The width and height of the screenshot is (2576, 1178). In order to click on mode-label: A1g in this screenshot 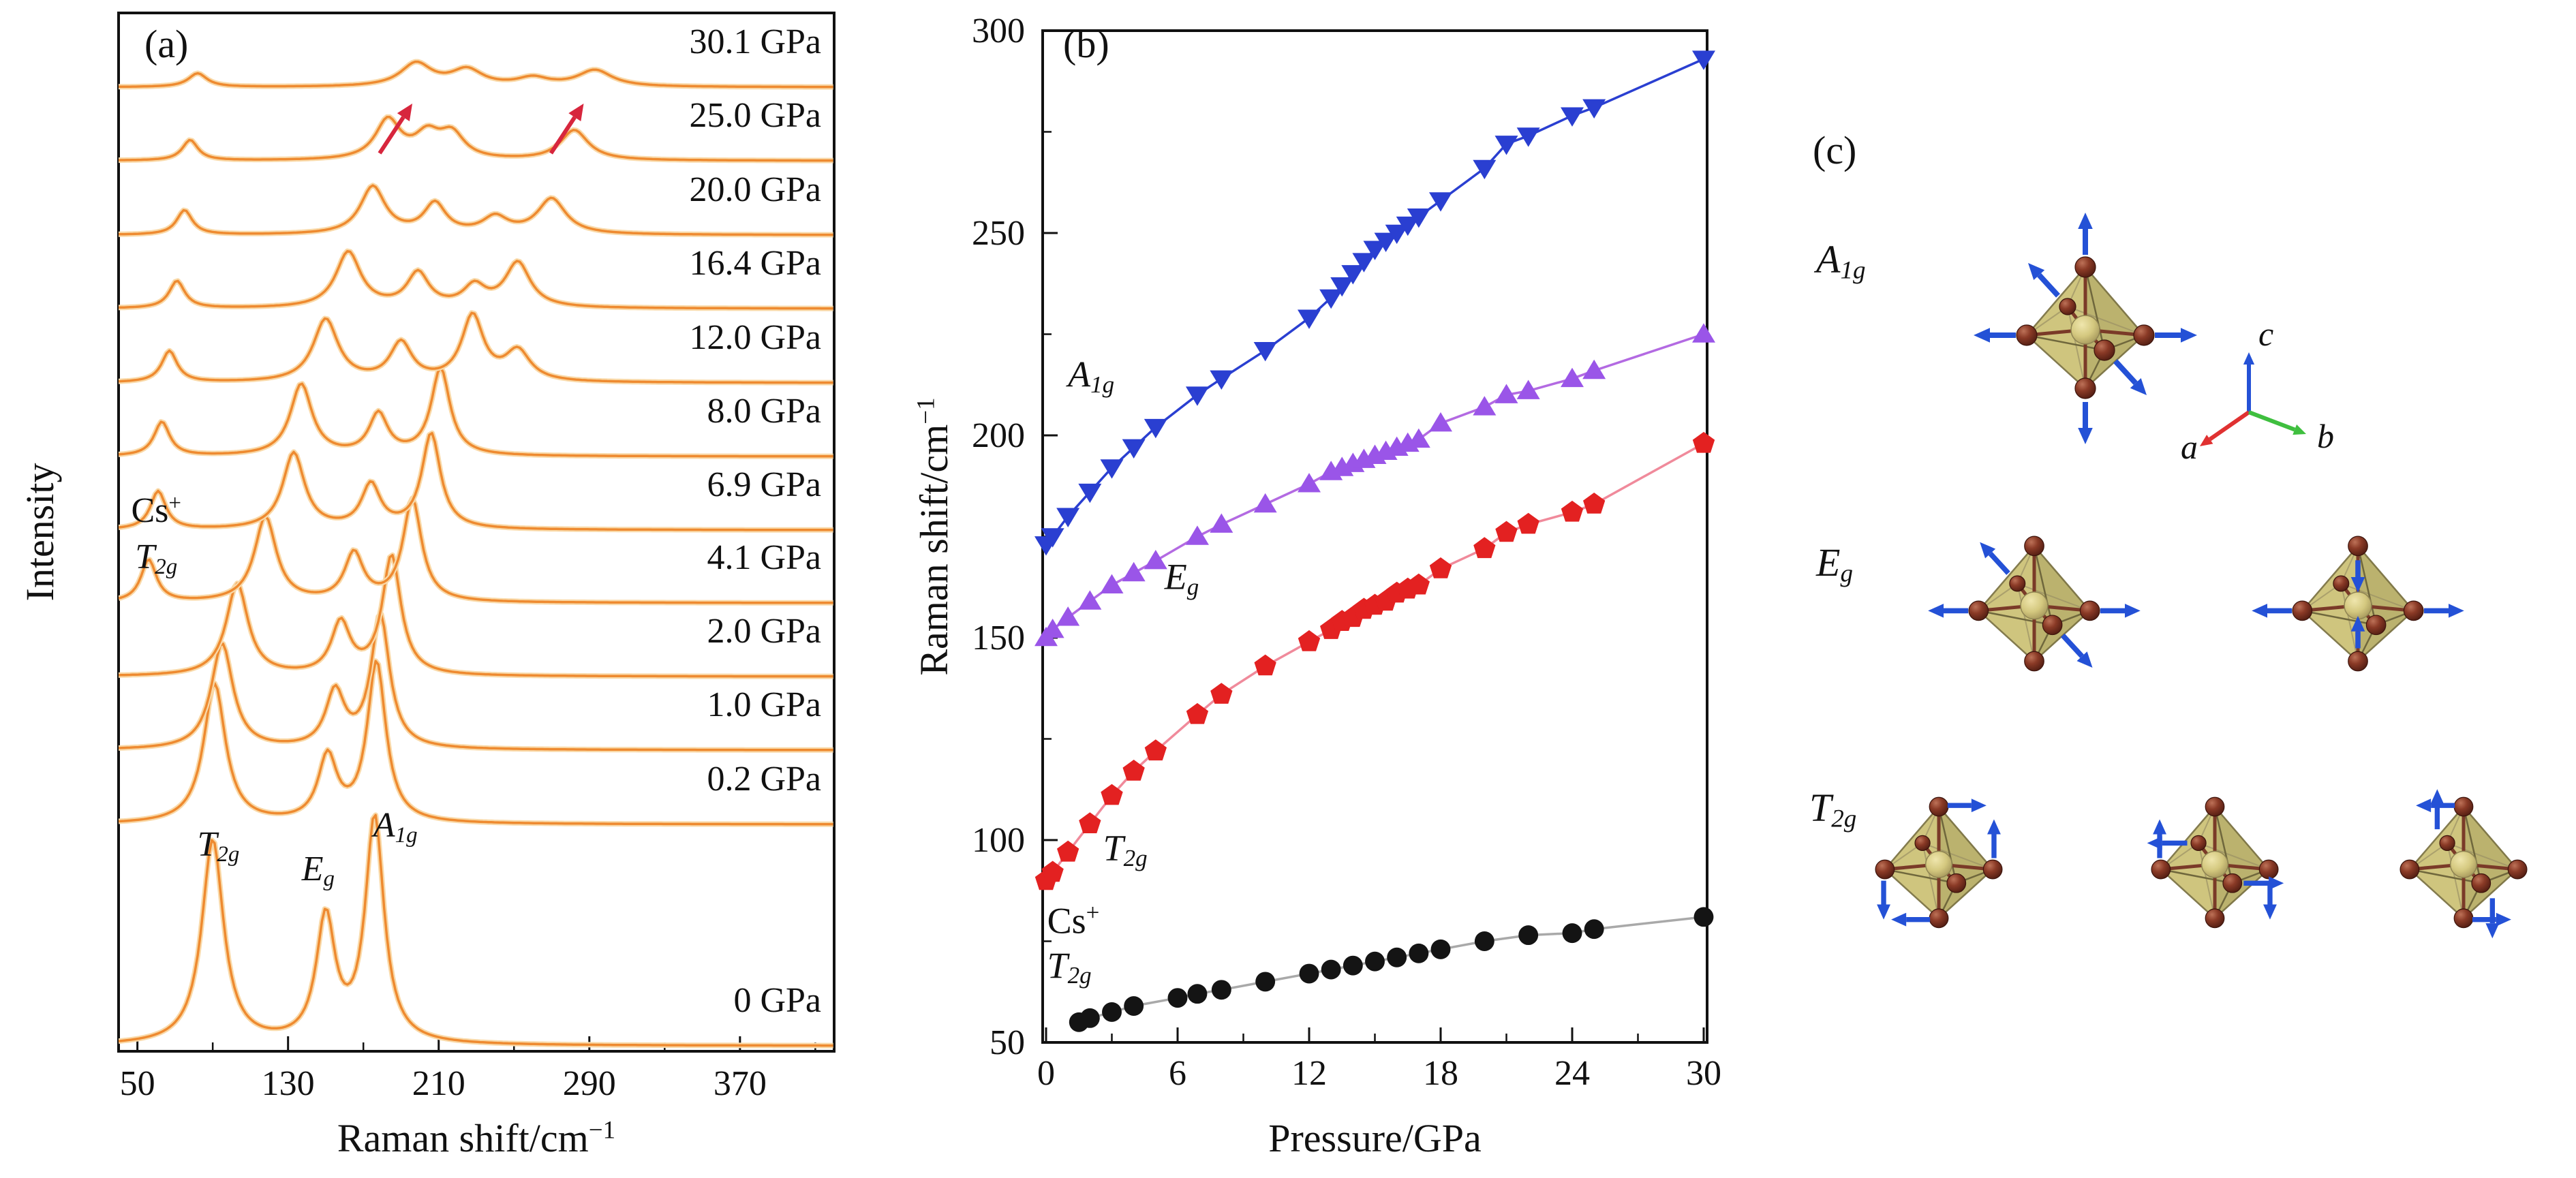, I will do `click(394, 827)`.